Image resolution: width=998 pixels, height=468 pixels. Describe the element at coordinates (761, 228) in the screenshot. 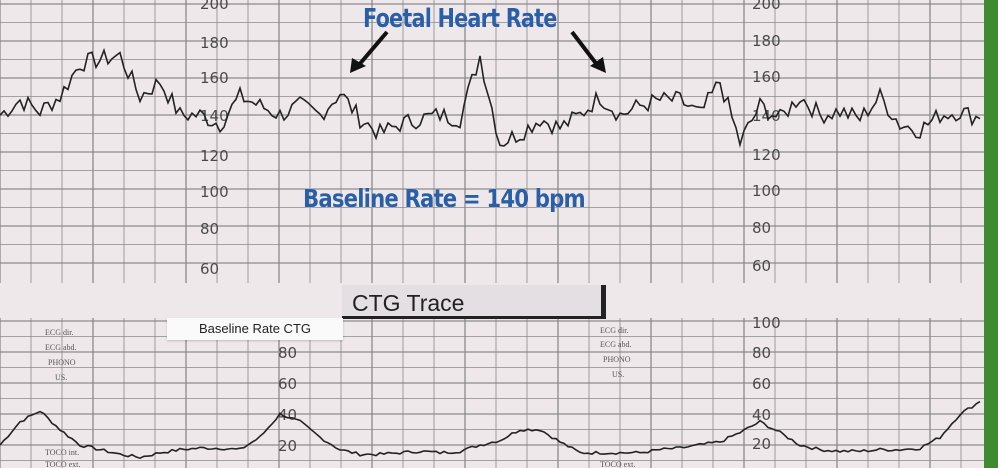

I see `fhr-tick-right: 80` at that location.